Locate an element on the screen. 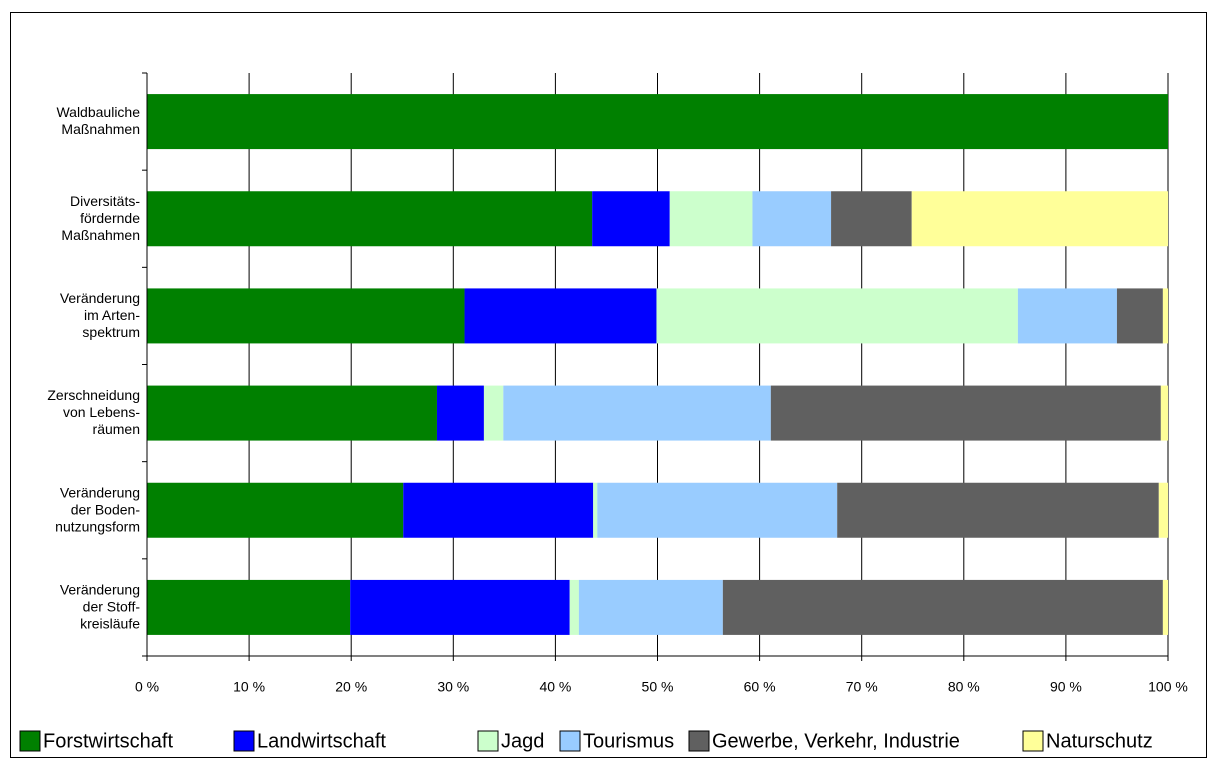 The image size is (1208, 760). y-tick-label-line: fördernde is located at coordinates (110, 217).